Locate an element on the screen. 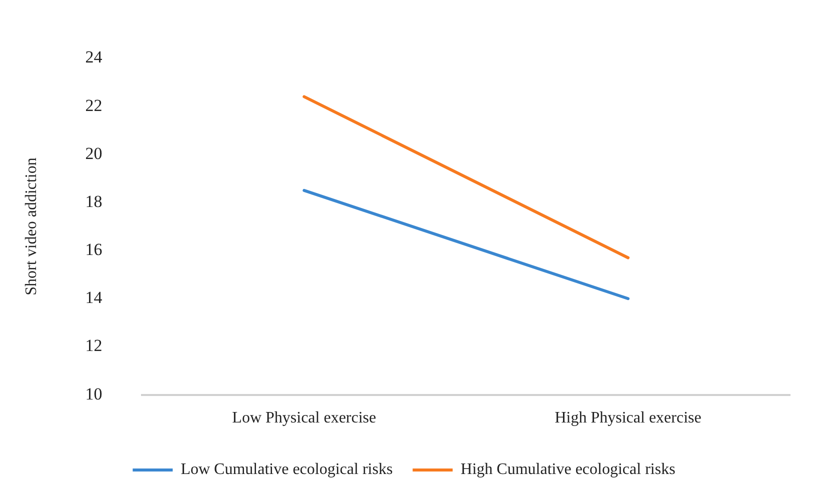  y-tick-label: 20 is located at coordinates (93, 153).